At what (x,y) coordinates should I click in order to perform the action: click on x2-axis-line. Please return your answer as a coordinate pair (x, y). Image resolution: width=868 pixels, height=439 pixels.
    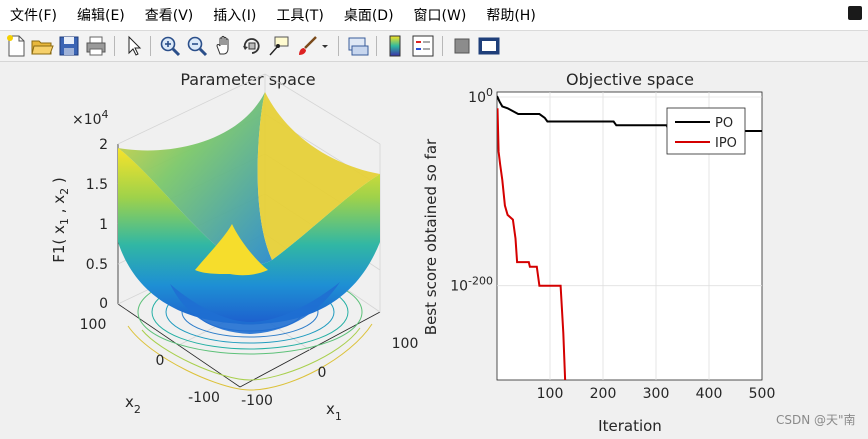
    Looking at the image, I should click on (179, 345).